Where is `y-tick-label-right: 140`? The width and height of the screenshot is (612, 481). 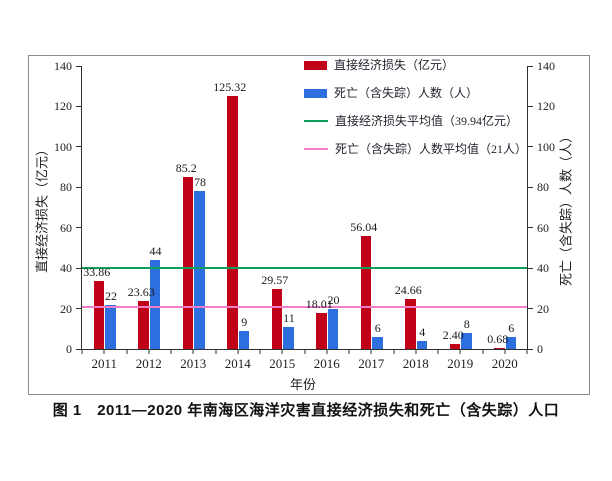
y-tick-label-right: 140 is located at coordinates (546, 66).